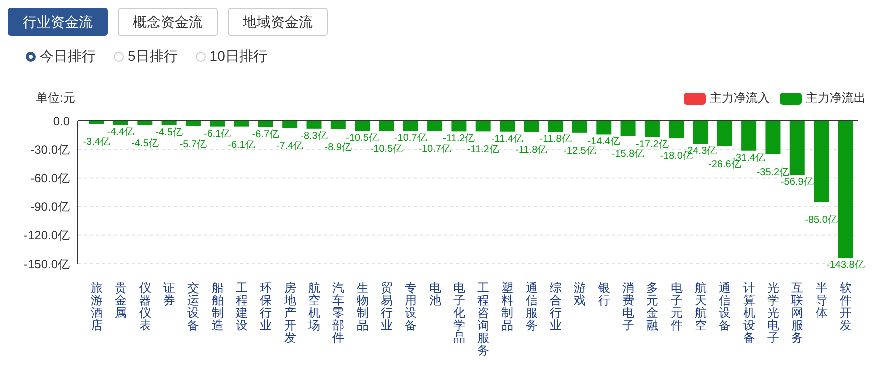 The width and height of the screenshot is (876, 366). I want to click on x-tick-label: 塑料制品, so click(508, 306).